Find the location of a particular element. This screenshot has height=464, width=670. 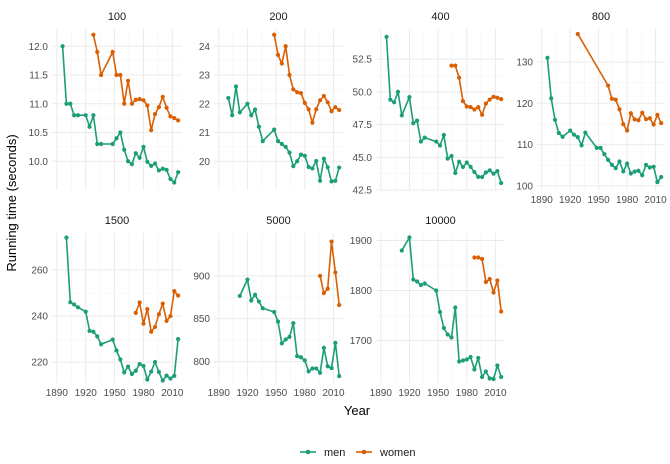

facet-400-y-tick-label: 42.5 is located at coordinates (363, 191).